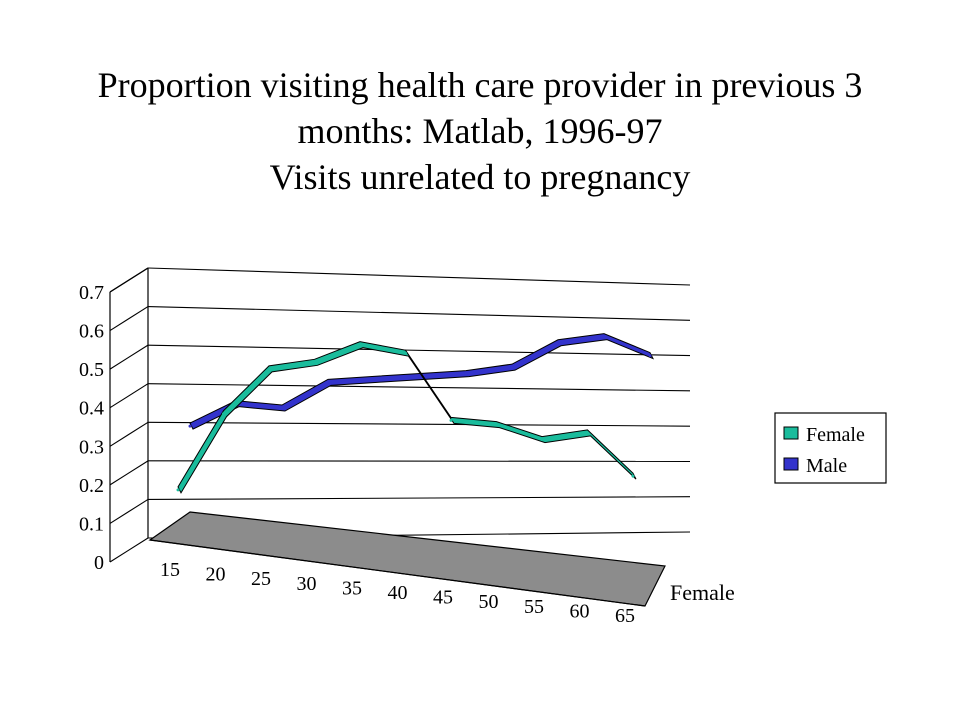 Image resolution: width=960 pixels, height=720 pixels. Describe the element at coordinates (702, 592) in the screenshot. I see `depth-axis-label: Female` at that location.